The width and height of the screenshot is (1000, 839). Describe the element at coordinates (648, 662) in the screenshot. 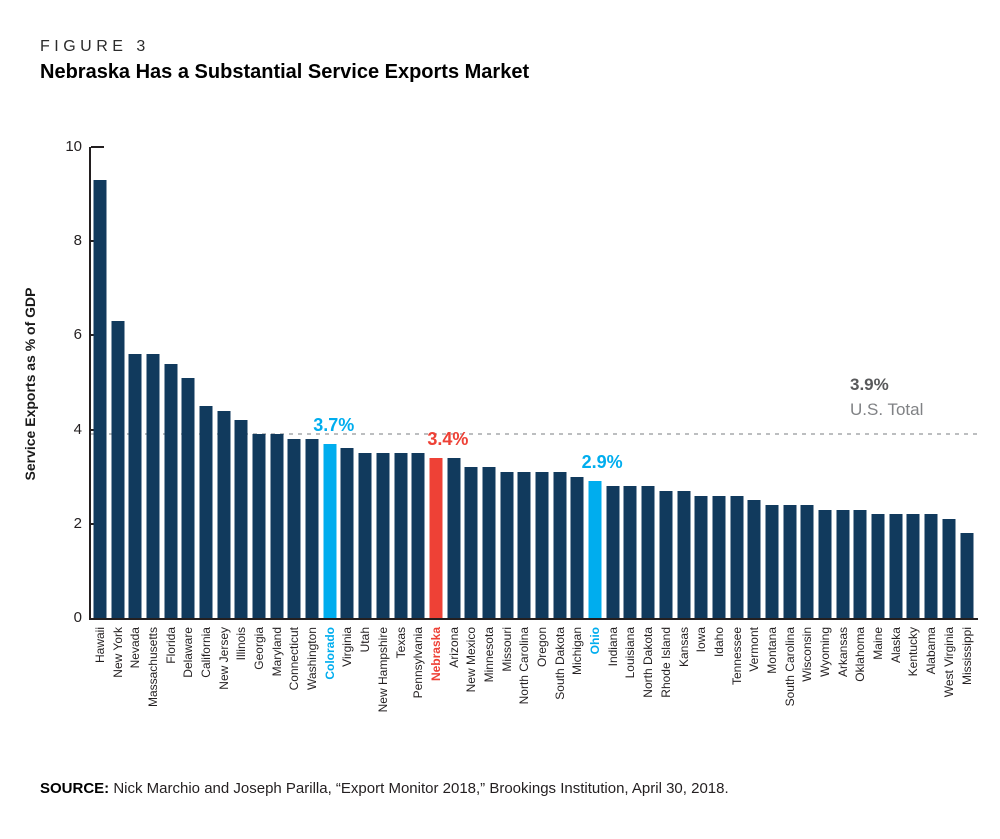

I see `x-axis-label: North Dakota` at that location.